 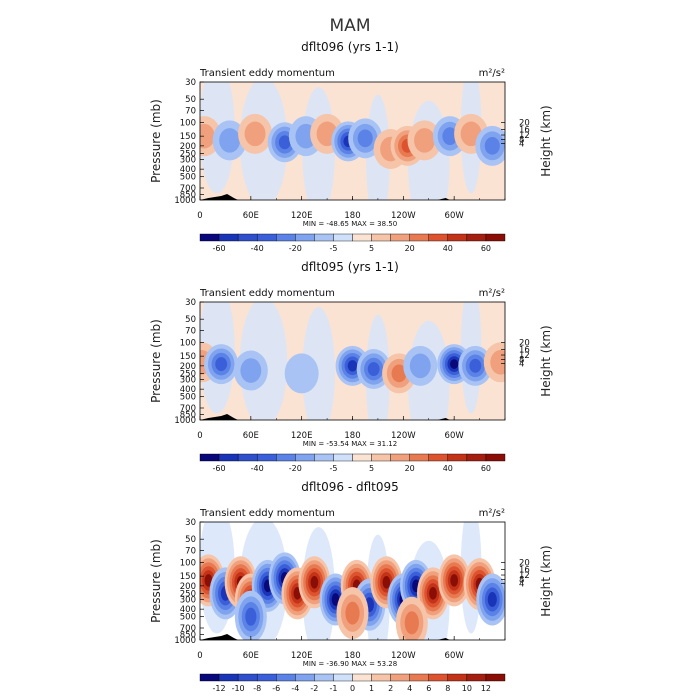 I want to click on x-tick-label: 120E, so click(x=302, y=216).